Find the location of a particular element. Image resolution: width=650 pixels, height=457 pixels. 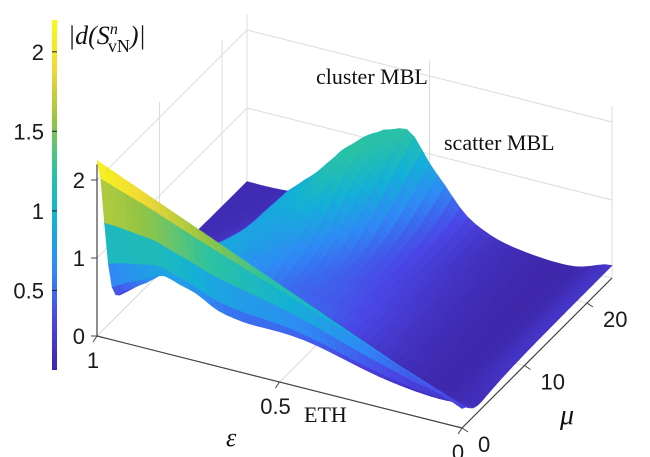

annotation-cluster-mbl: cluster MBL is located at coordinates (372, 76).